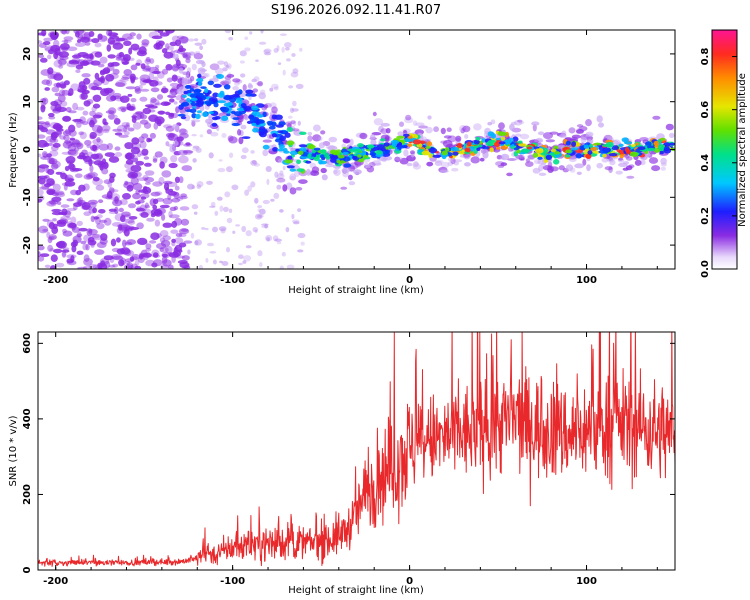 Image resolution: width=750 pixels, height=600 pixels. I want to click on snr-y-tick-label: 0, so click(27, 569).